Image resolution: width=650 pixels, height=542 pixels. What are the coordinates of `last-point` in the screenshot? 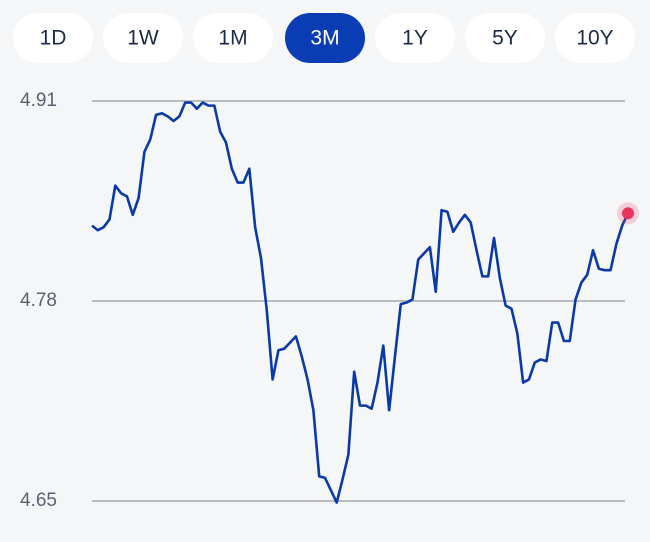 It's located at (628, 213).